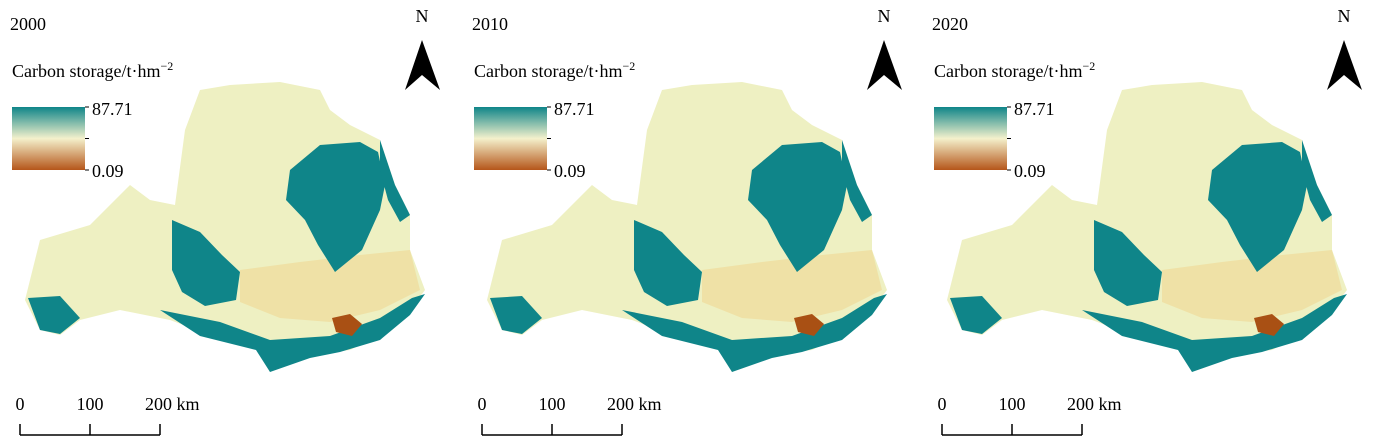  What do you see at coordinates (950, 24) in the screenshot?
I see `year-label: 2020` at bounding box center [950, 24].